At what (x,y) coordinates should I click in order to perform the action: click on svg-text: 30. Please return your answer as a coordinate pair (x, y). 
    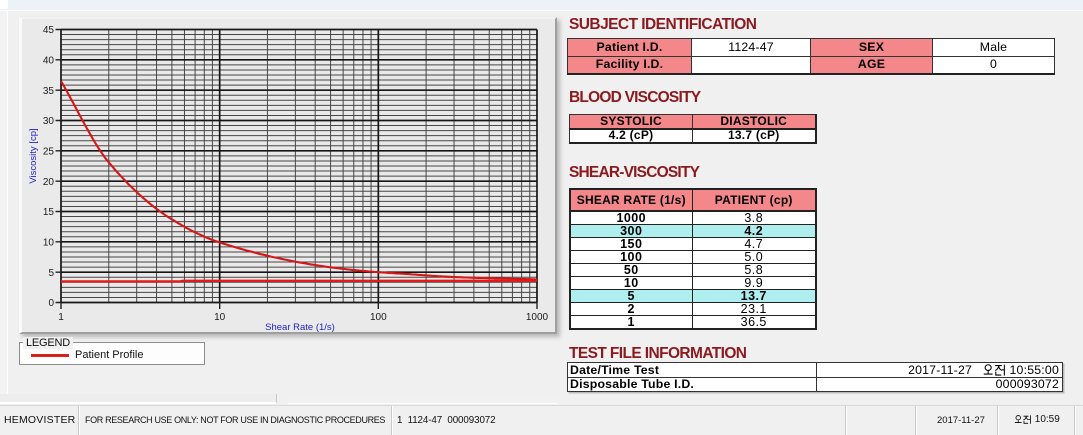
    Looking at the image, I should click on (49, 121).